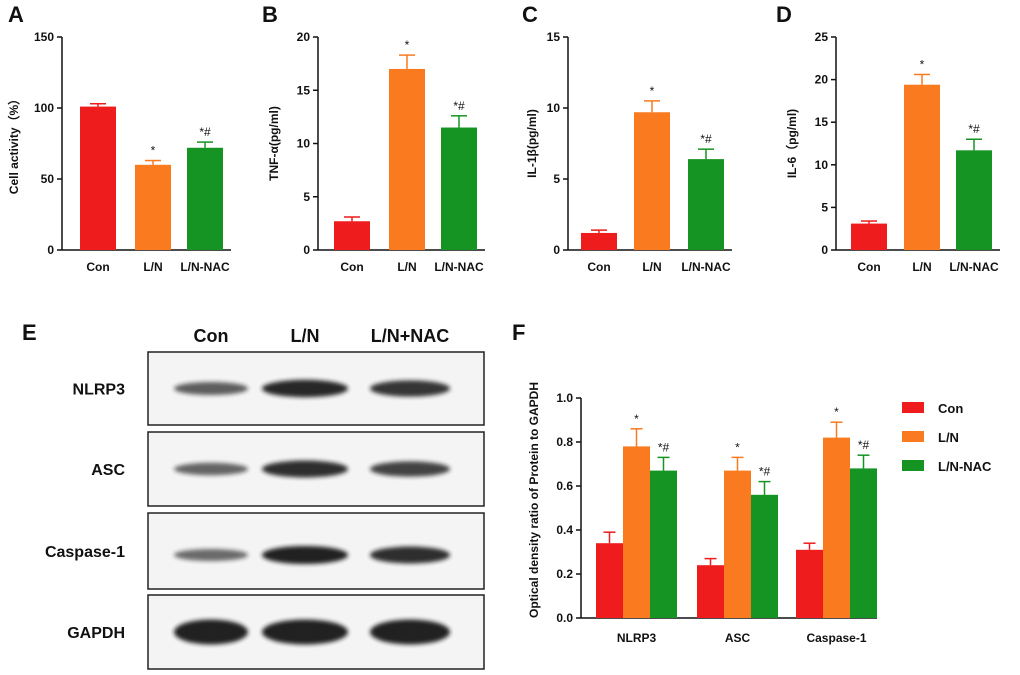  I want to click on y-tick-label: 100, so click(44, 108).